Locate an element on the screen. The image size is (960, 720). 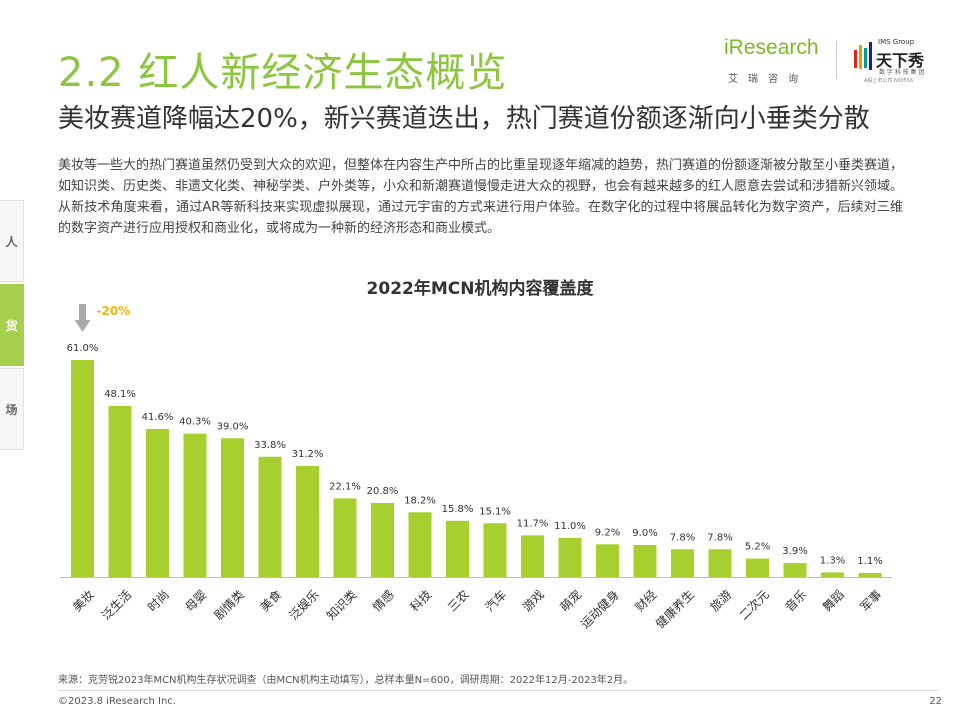
bar-value-label: 9.2% is located at coordinates (607, 532).